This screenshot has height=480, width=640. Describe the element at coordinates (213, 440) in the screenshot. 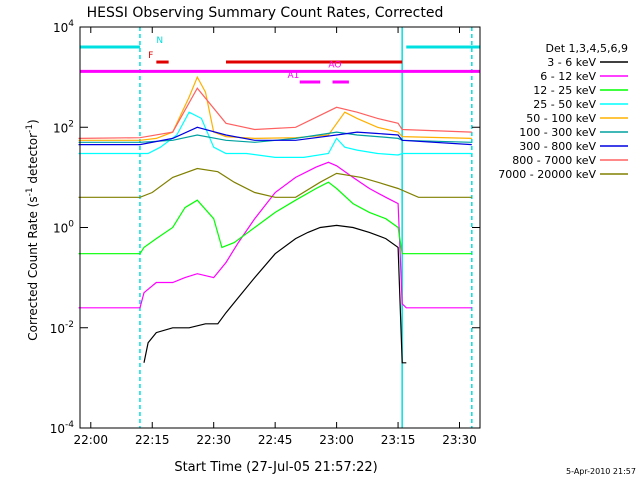

I see `x-tick-label: 22:30` at that location.